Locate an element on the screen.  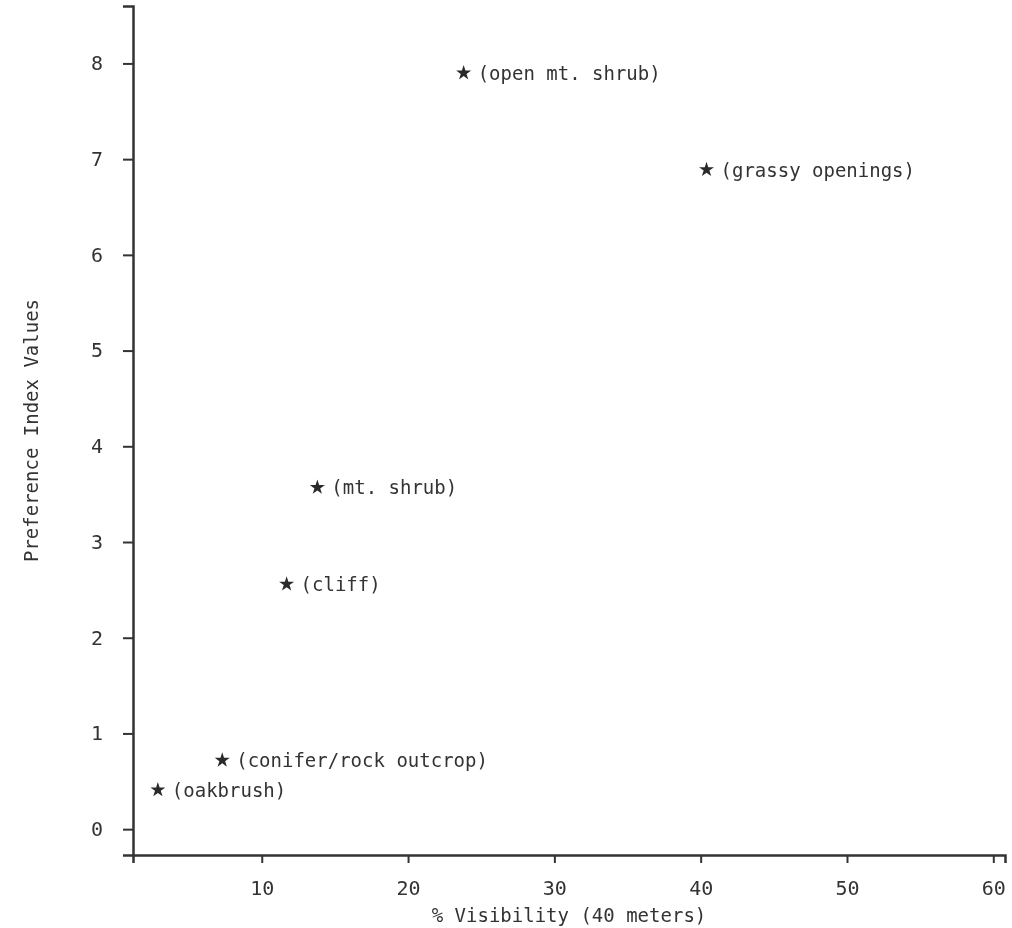
y-tick-label: 0 is located at coordinates (96, 829).